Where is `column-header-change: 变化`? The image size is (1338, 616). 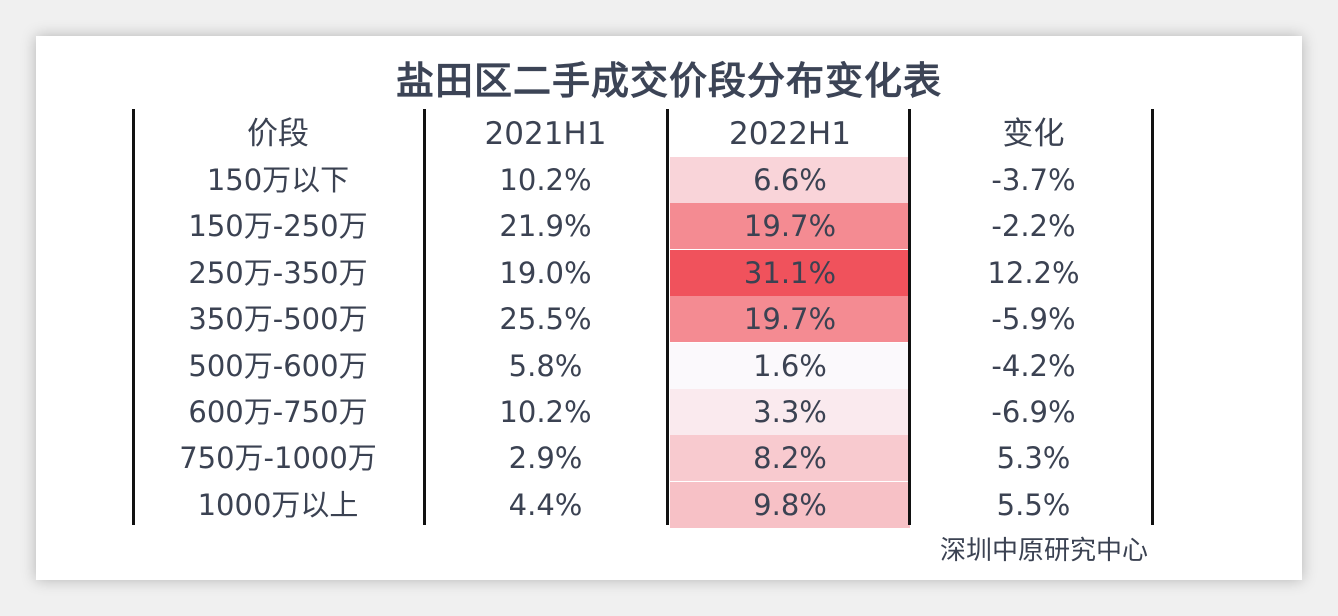 column-header-change: 变化 is located at coordinates (1033, 134).